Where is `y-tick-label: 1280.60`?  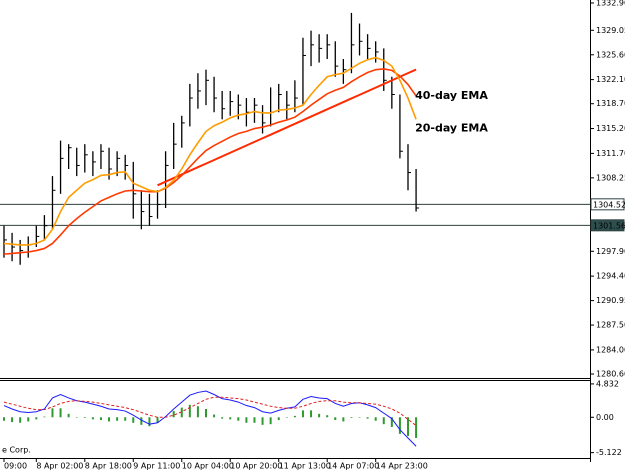
y-tick-label: 1280.60 is located at coordinates (610, 374).